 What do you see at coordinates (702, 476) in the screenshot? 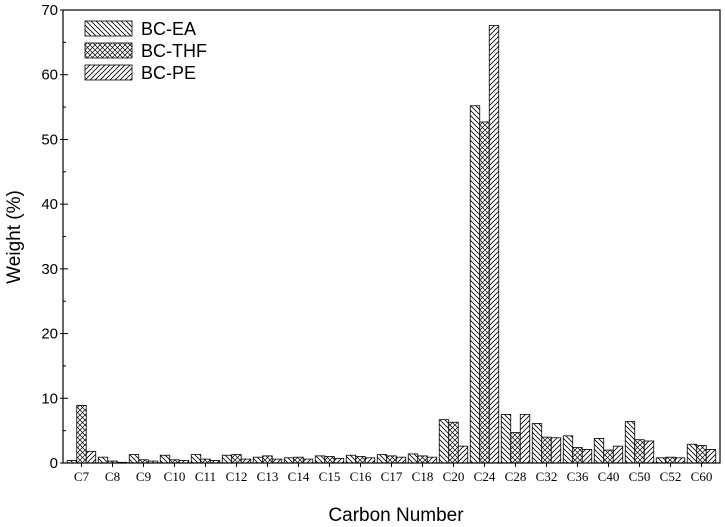
I see `x-tick-label: C60` at bounding box center [702, 476].